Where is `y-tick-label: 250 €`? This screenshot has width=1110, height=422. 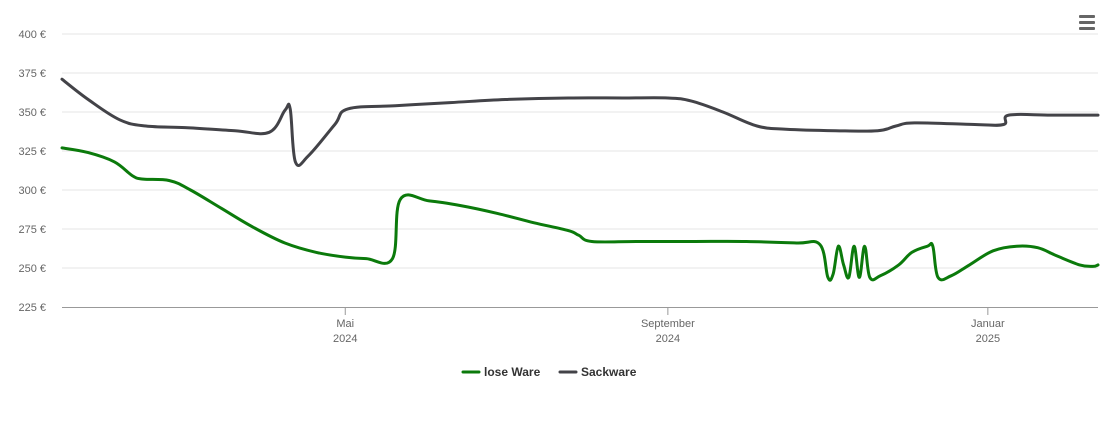
y-tick-label: 250 € is located at coordinates (32, 269).